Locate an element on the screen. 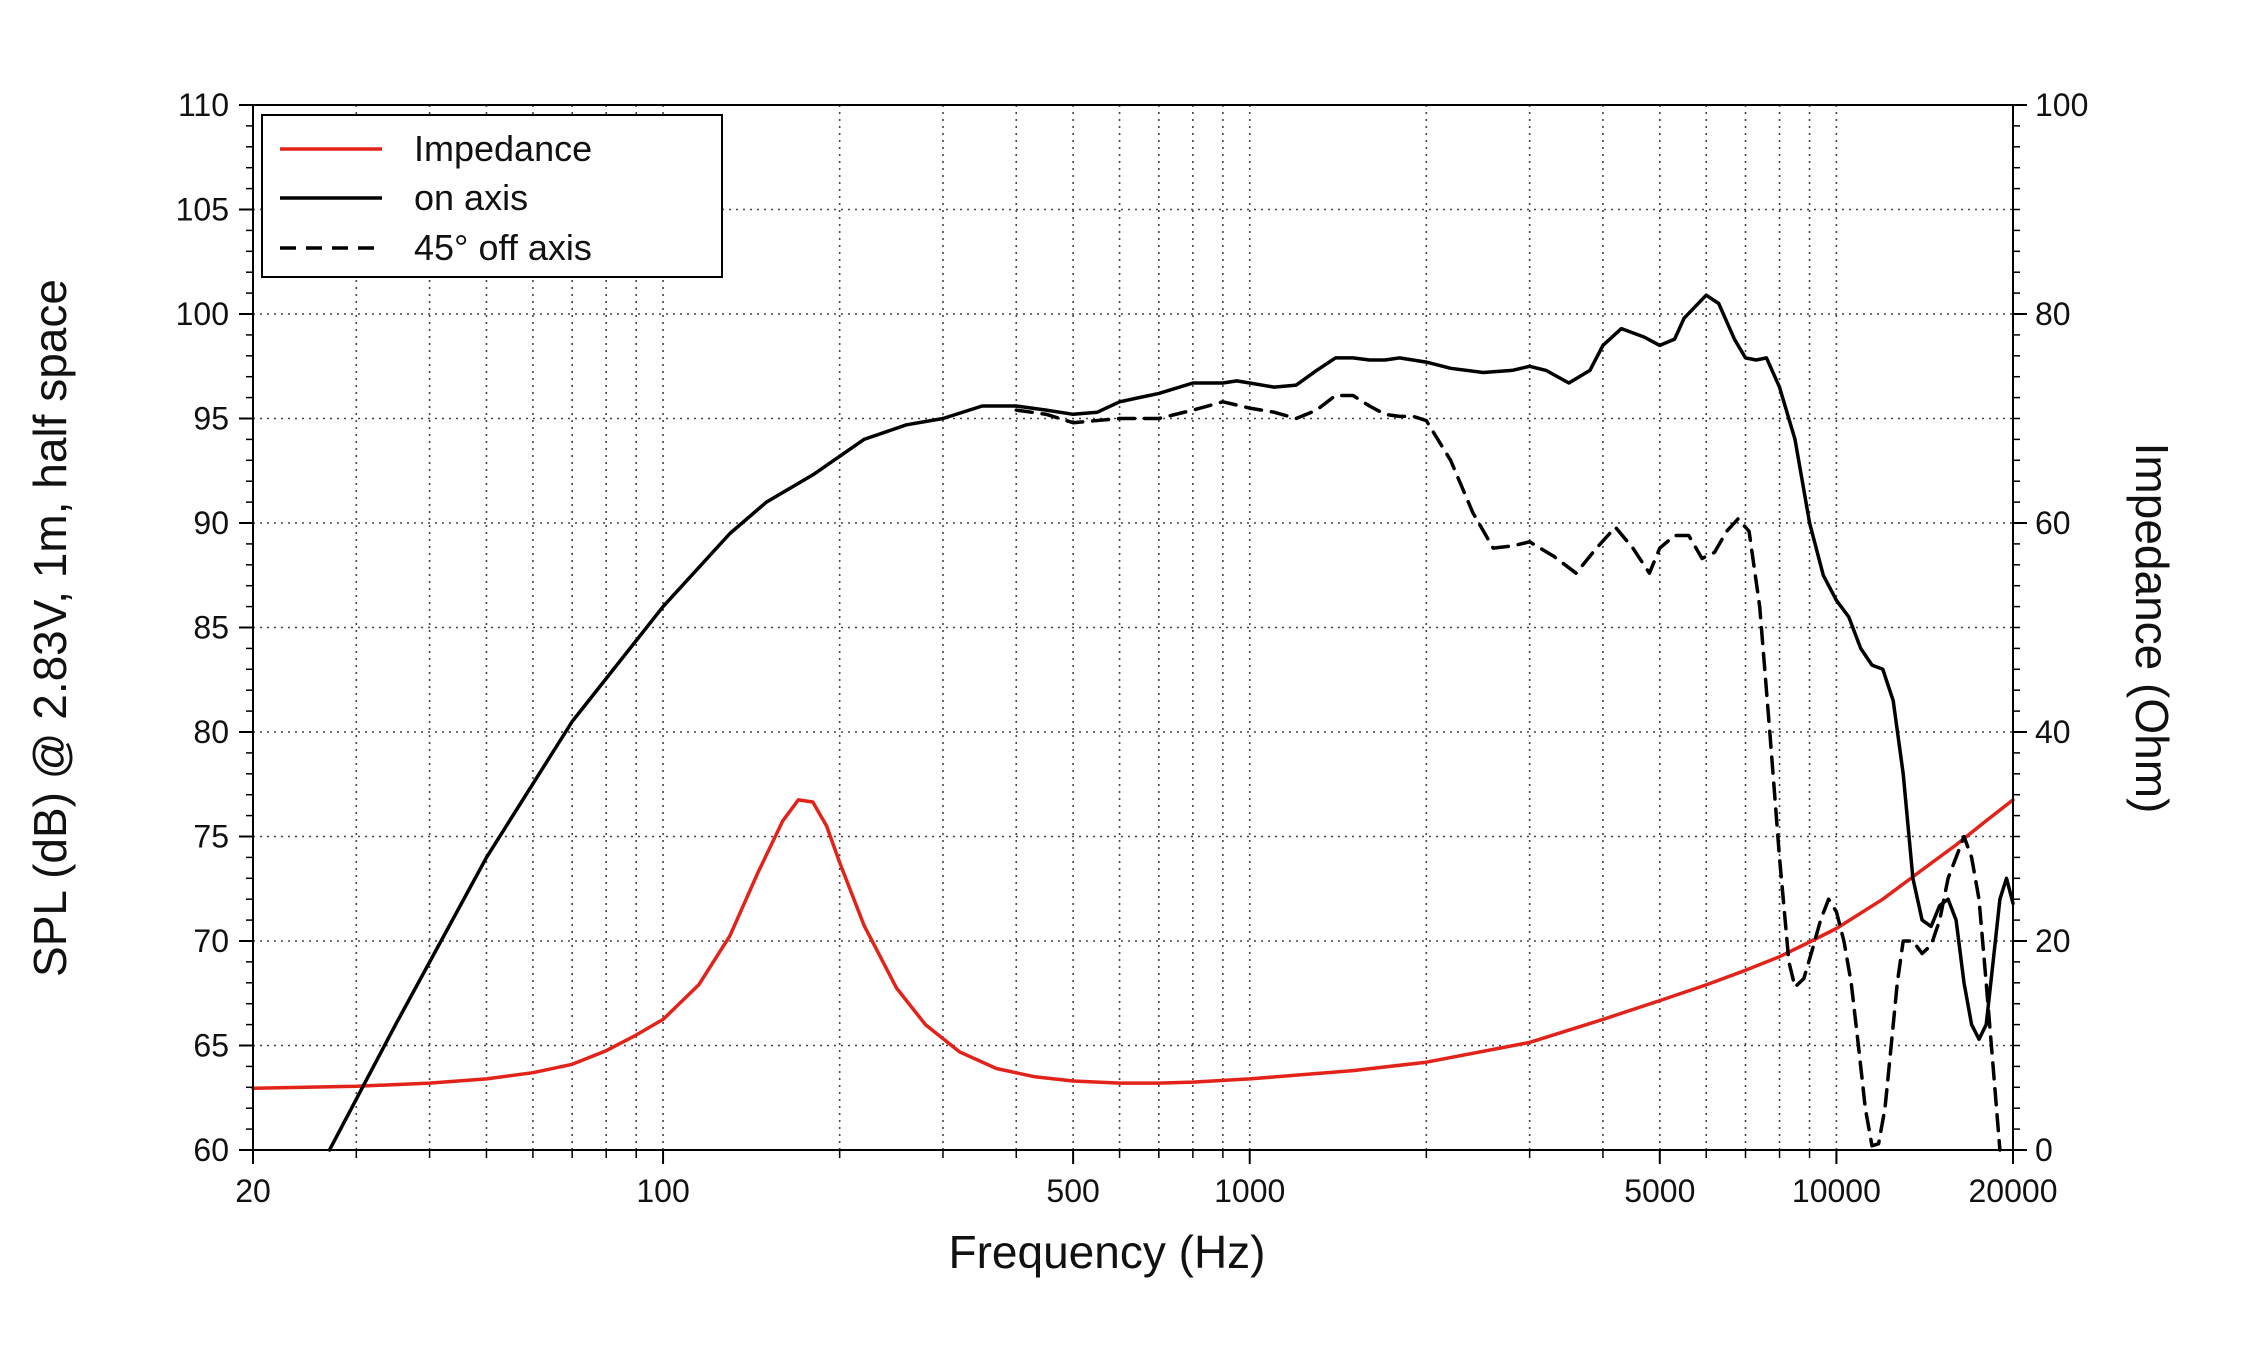  legend: Impedance on axis 45° off axis is located at coordinates (492, 196).